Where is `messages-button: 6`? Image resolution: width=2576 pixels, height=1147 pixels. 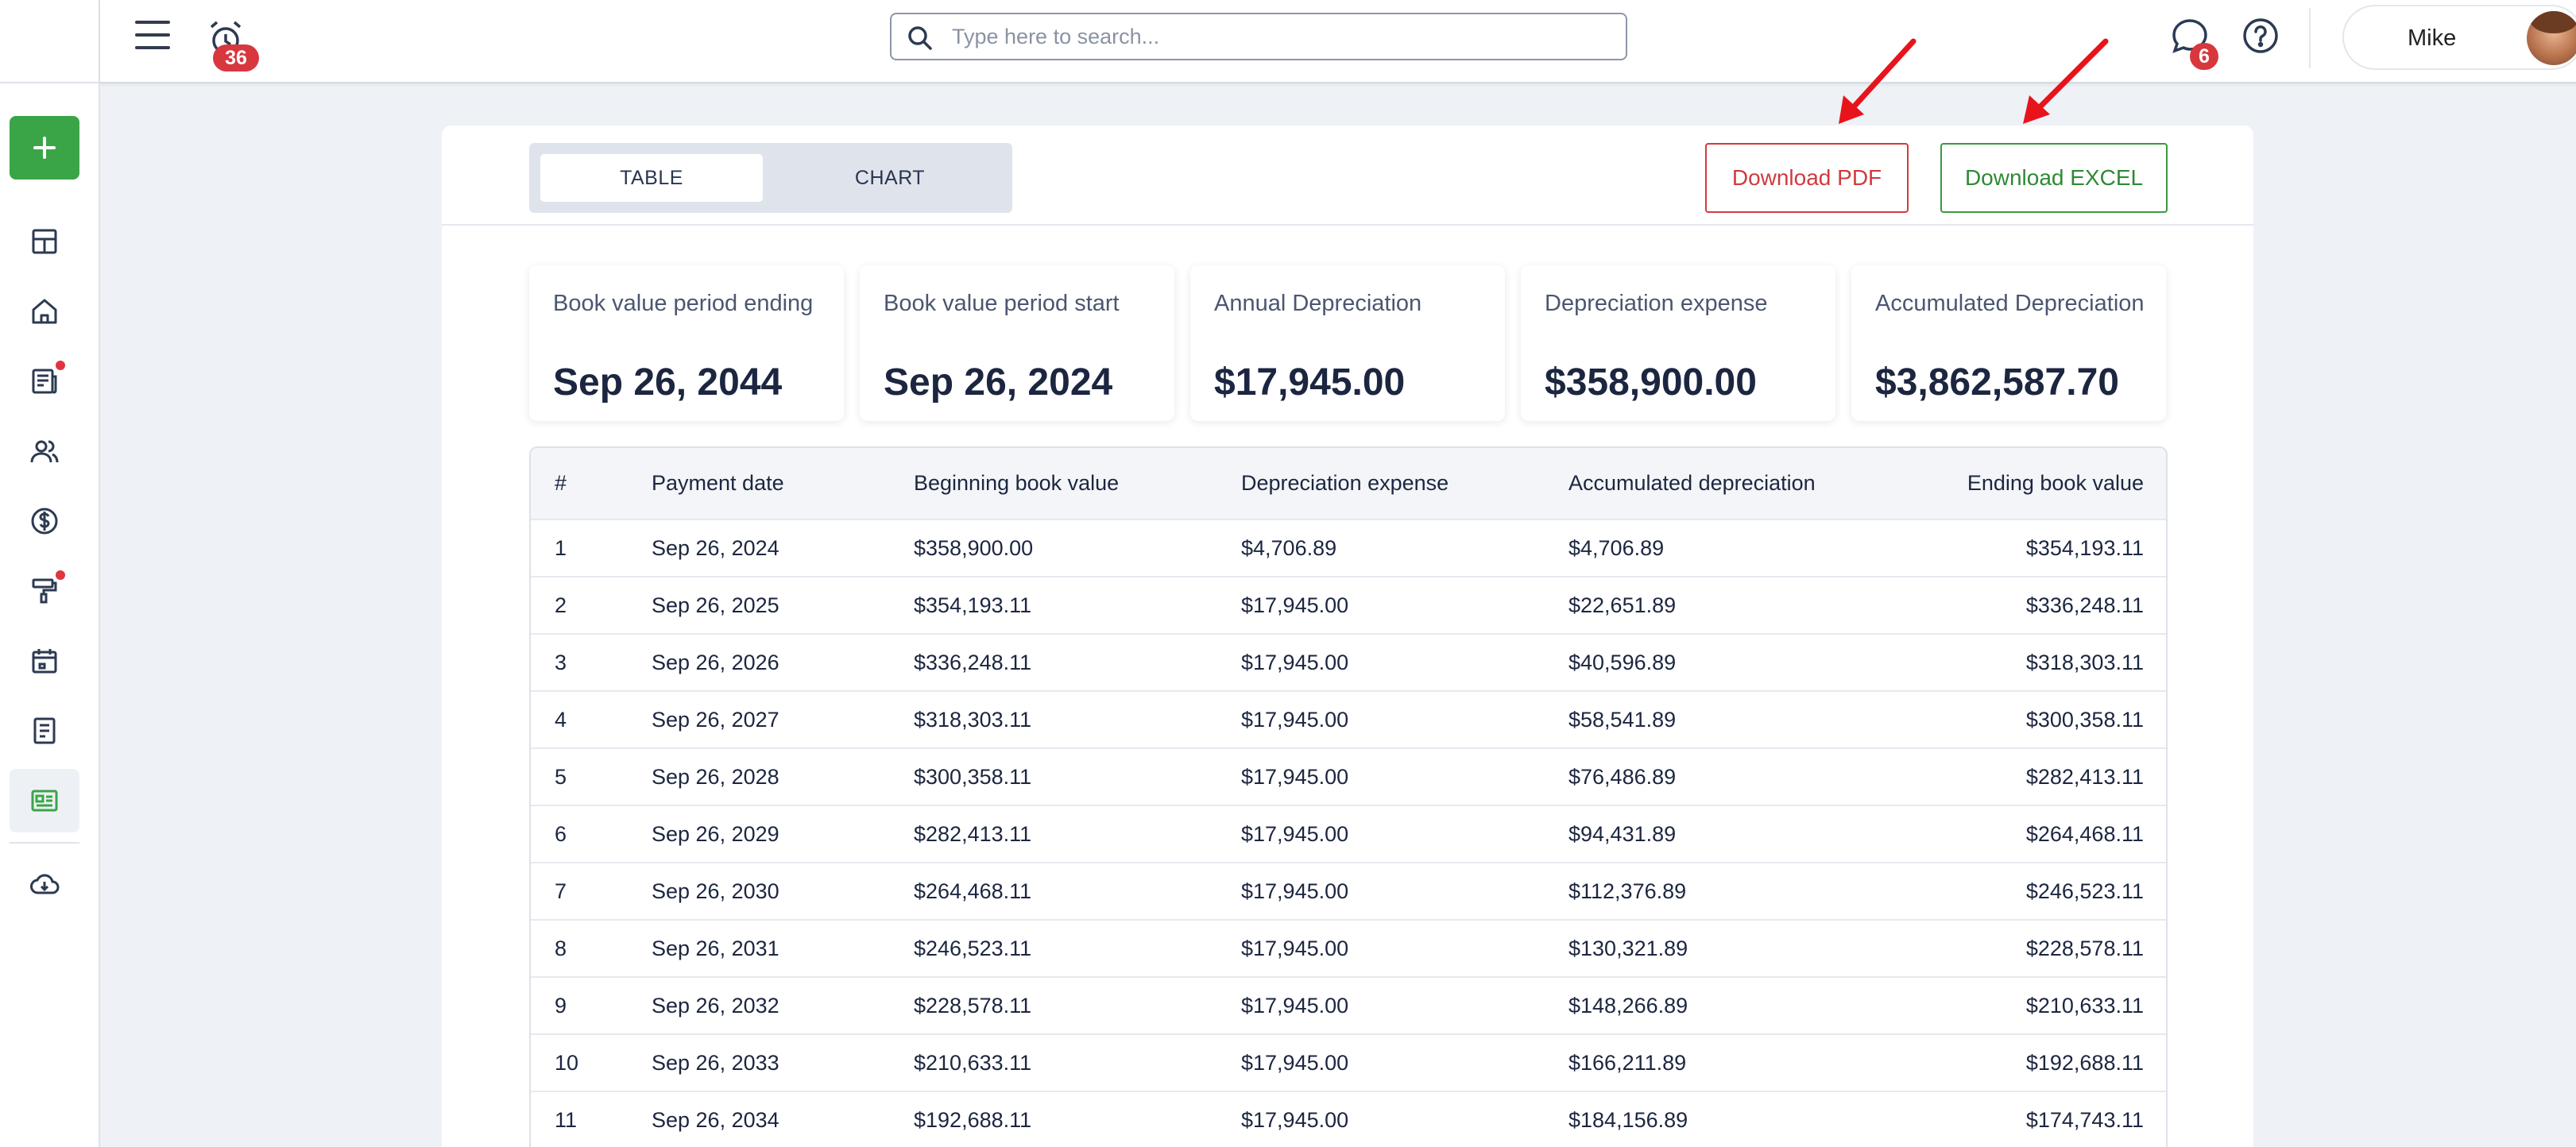
messages-button: 6 is located at coordinates (2193, 43).